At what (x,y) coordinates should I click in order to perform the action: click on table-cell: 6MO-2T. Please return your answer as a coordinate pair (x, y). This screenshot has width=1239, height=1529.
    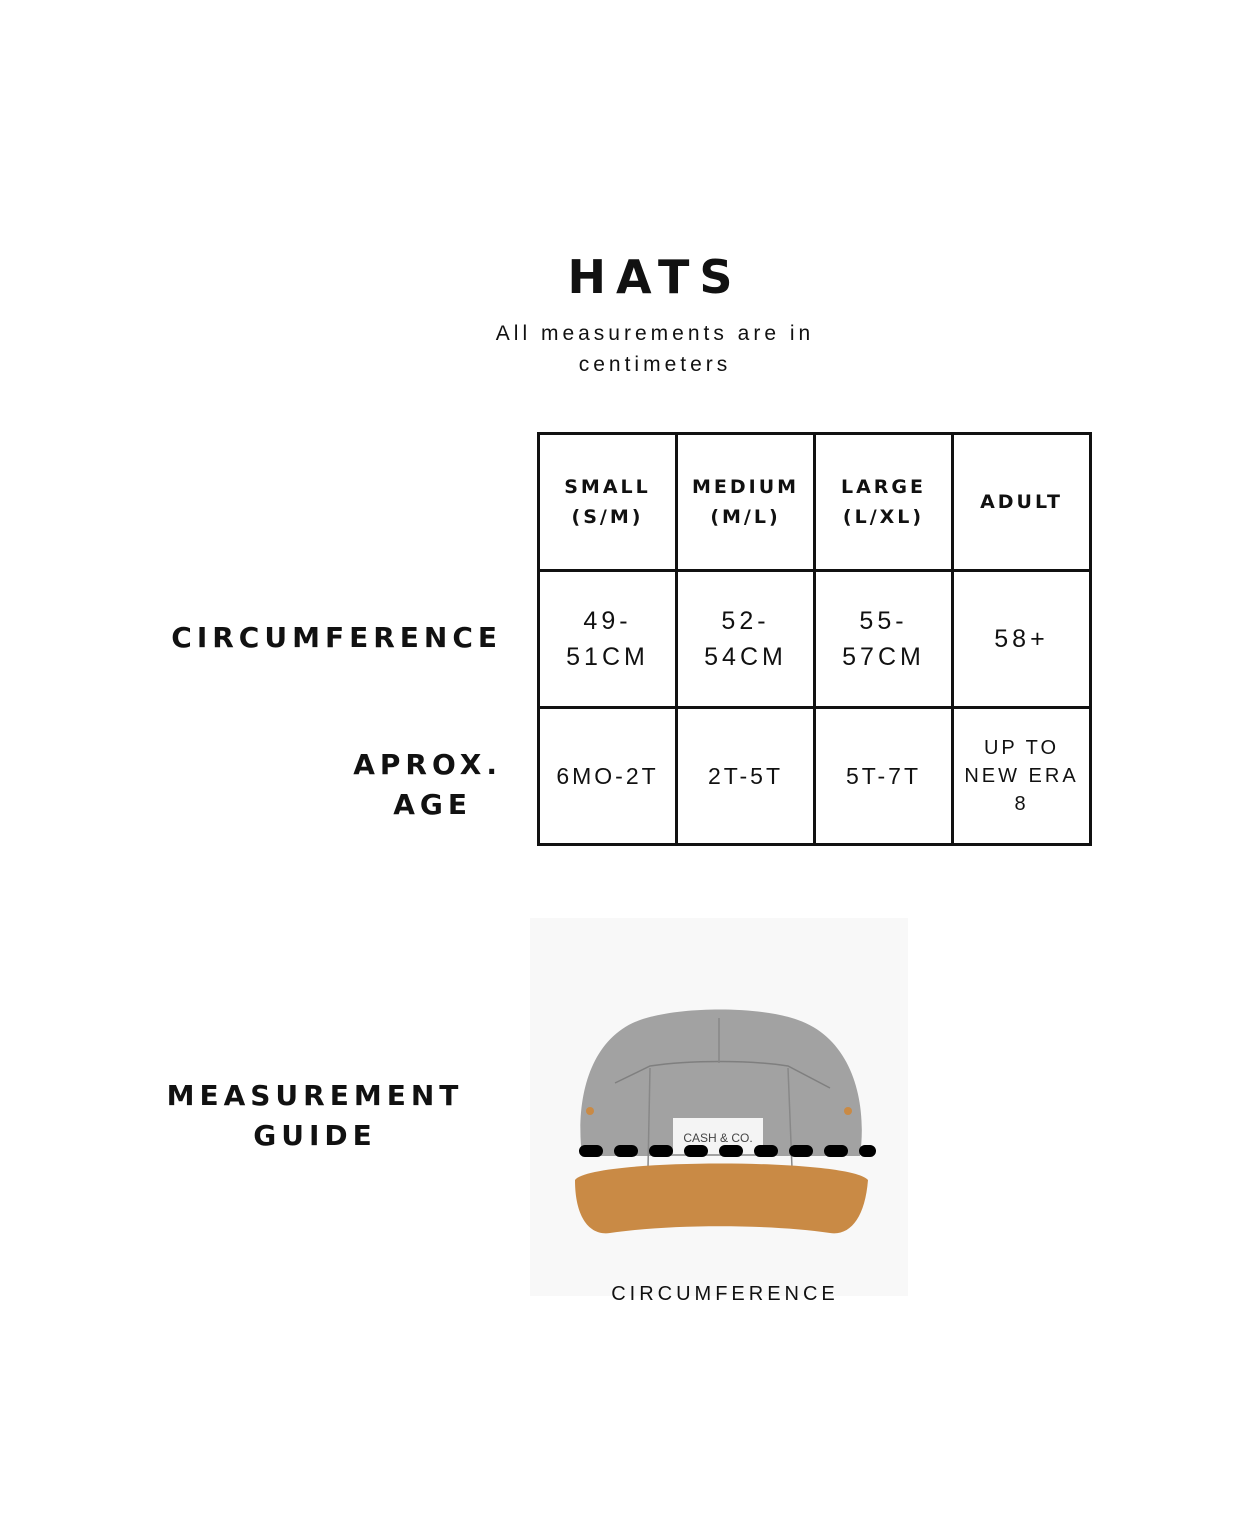
    Looking at the image, I should click on (607, 776).